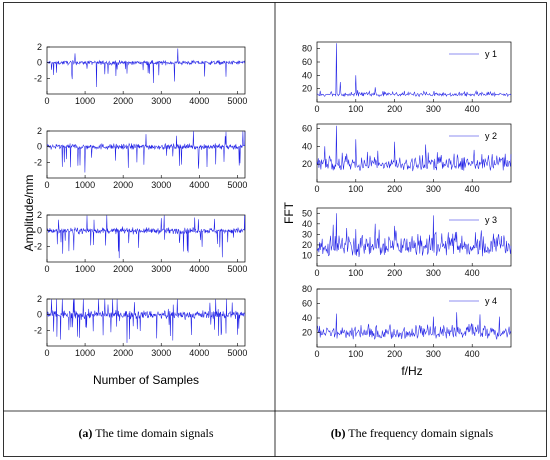 This screenshot has width=550, height=460. I want to click on fft-y4-ytick-label: 20, so click(307, 333).